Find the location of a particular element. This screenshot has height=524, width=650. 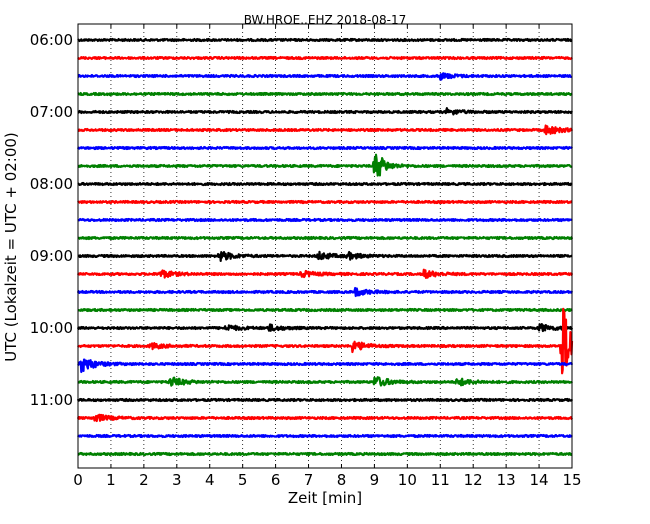

y-axis-label: UTC (Lokalzeit = UTC + 02:00) is located at coordinates (11, 247).